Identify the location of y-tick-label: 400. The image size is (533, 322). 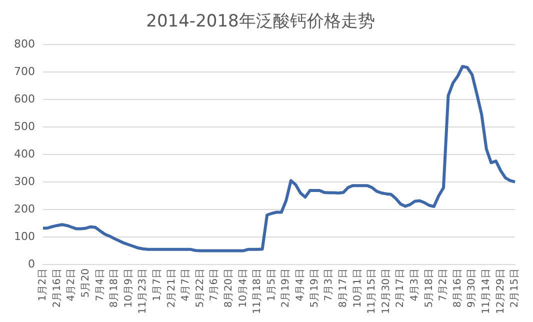
(24, 153).